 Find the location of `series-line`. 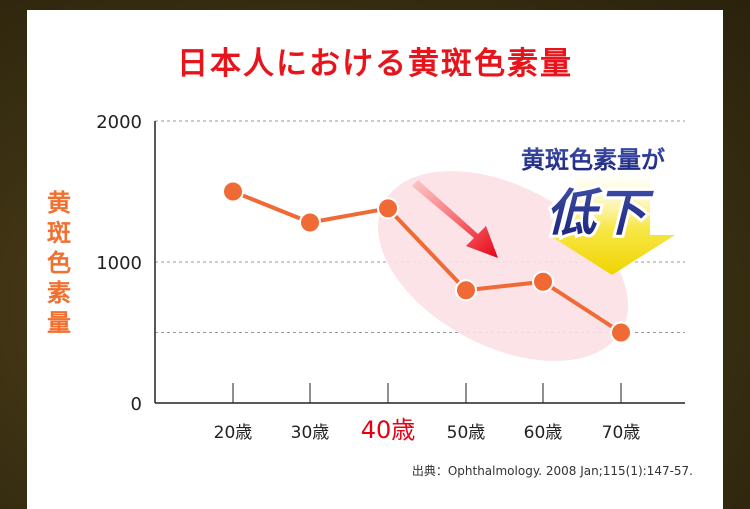

series-line is located at coordinates (427, 262).